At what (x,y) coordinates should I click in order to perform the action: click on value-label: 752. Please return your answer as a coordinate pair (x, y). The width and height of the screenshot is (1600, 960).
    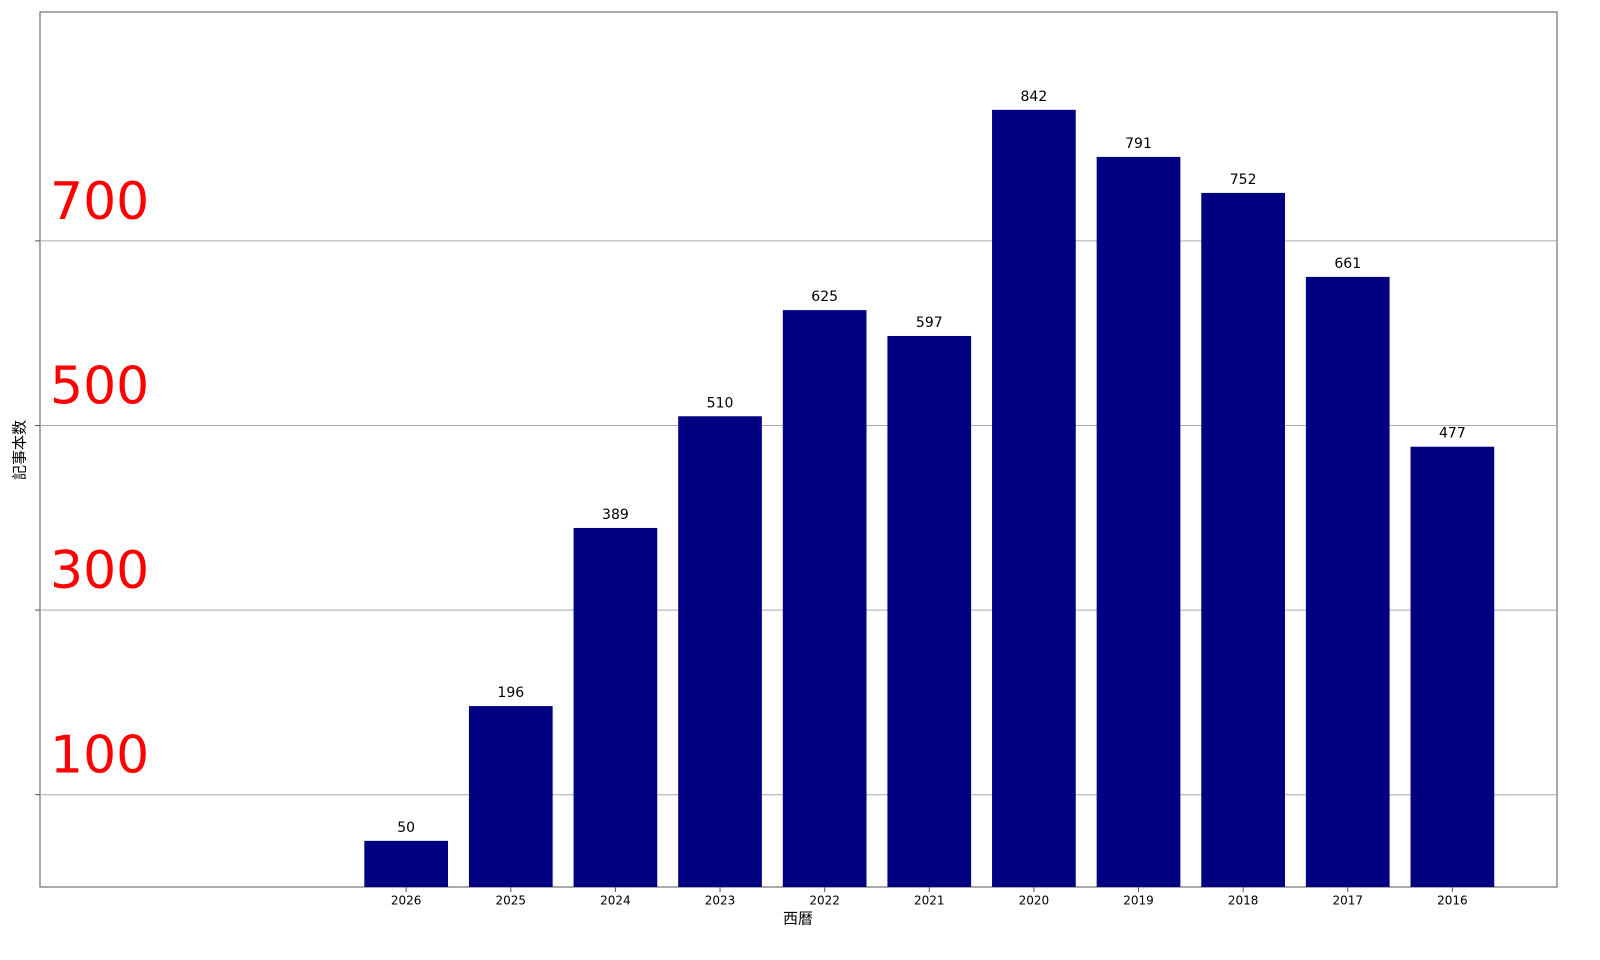
    Looking at the image, I should click on (1243, 180).